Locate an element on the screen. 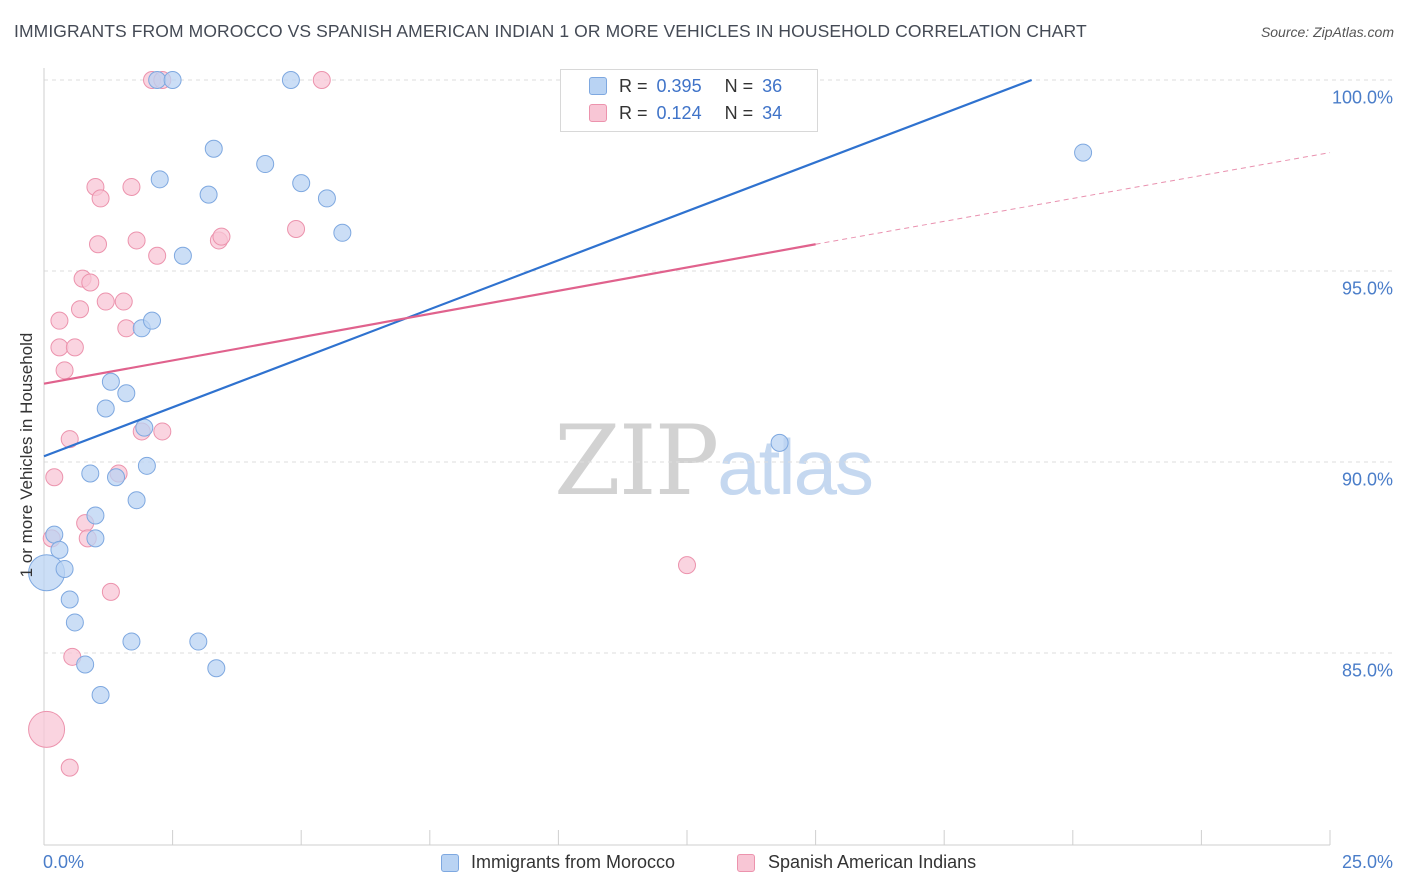  x-tick-label: 25.0% is located at coordinates (1367, 862).